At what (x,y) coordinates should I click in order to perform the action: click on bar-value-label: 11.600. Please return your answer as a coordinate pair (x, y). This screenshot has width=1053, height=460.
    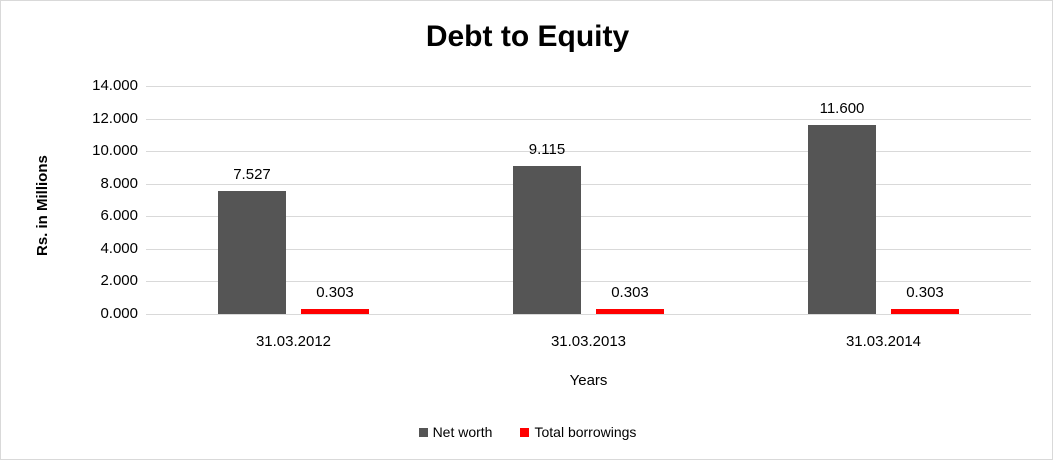
    Looking at the image, I should click on (842, 109).